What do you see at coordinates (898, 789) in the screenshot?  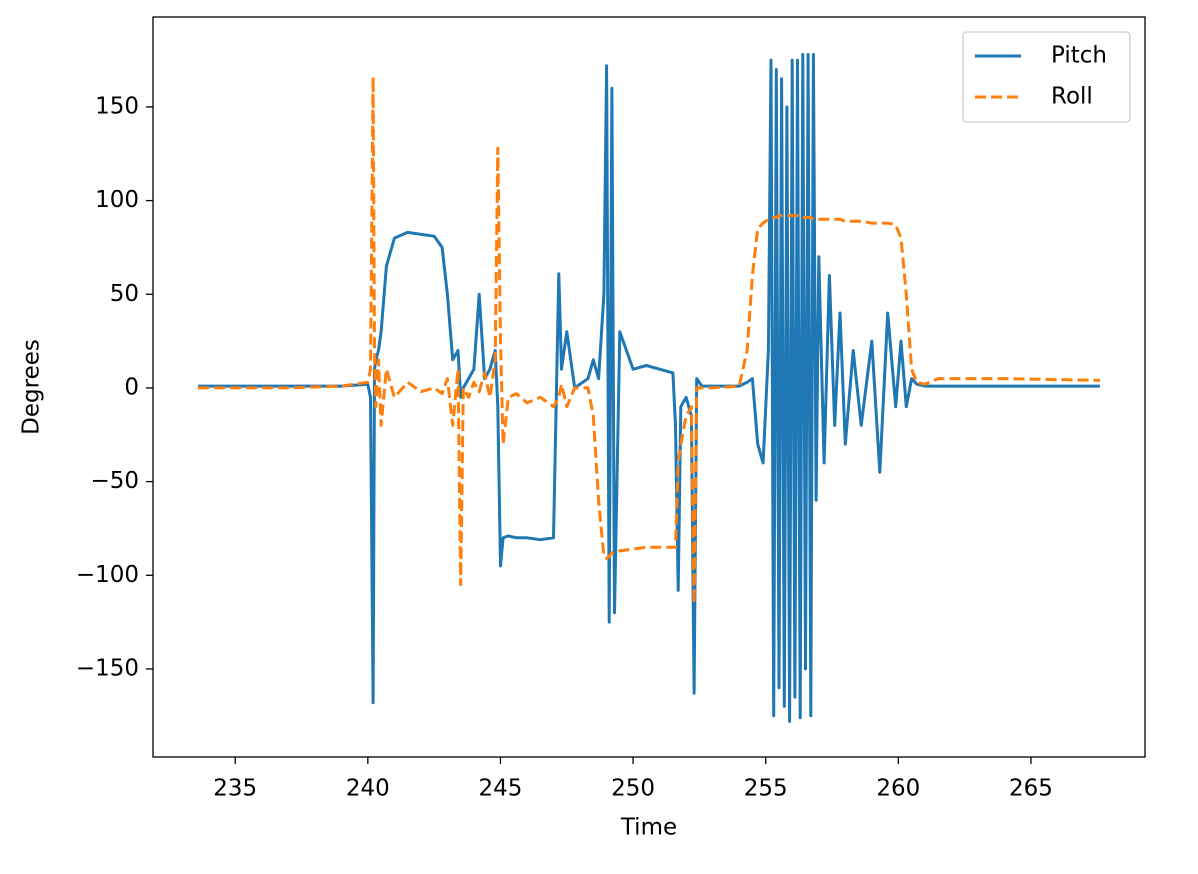 I see `x-tick-label: 260` at bounding box center [898, 789].